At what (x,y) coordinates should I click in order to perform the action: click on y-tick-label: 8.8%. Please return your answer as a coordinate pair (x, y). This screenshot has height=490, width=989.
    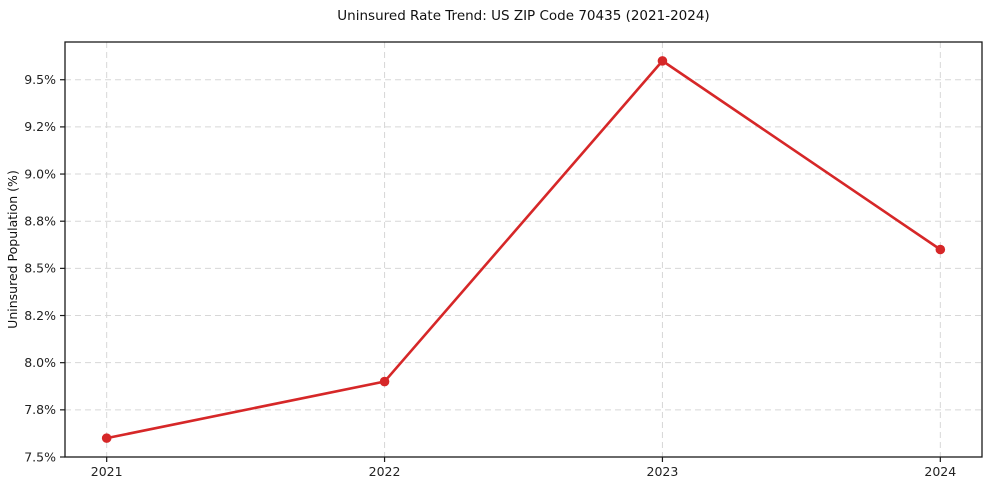
    Looking at the image, I should click on (40, 220).